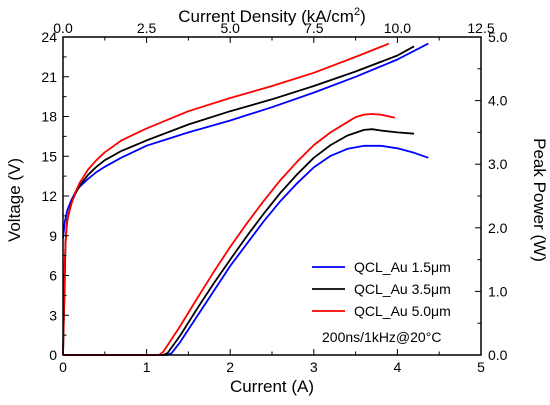 This screenshot has height=405, width=550. Describe the element at coordinates (53, 276) in the screenshot. I see `y-left-tick-label: 6` at that location.